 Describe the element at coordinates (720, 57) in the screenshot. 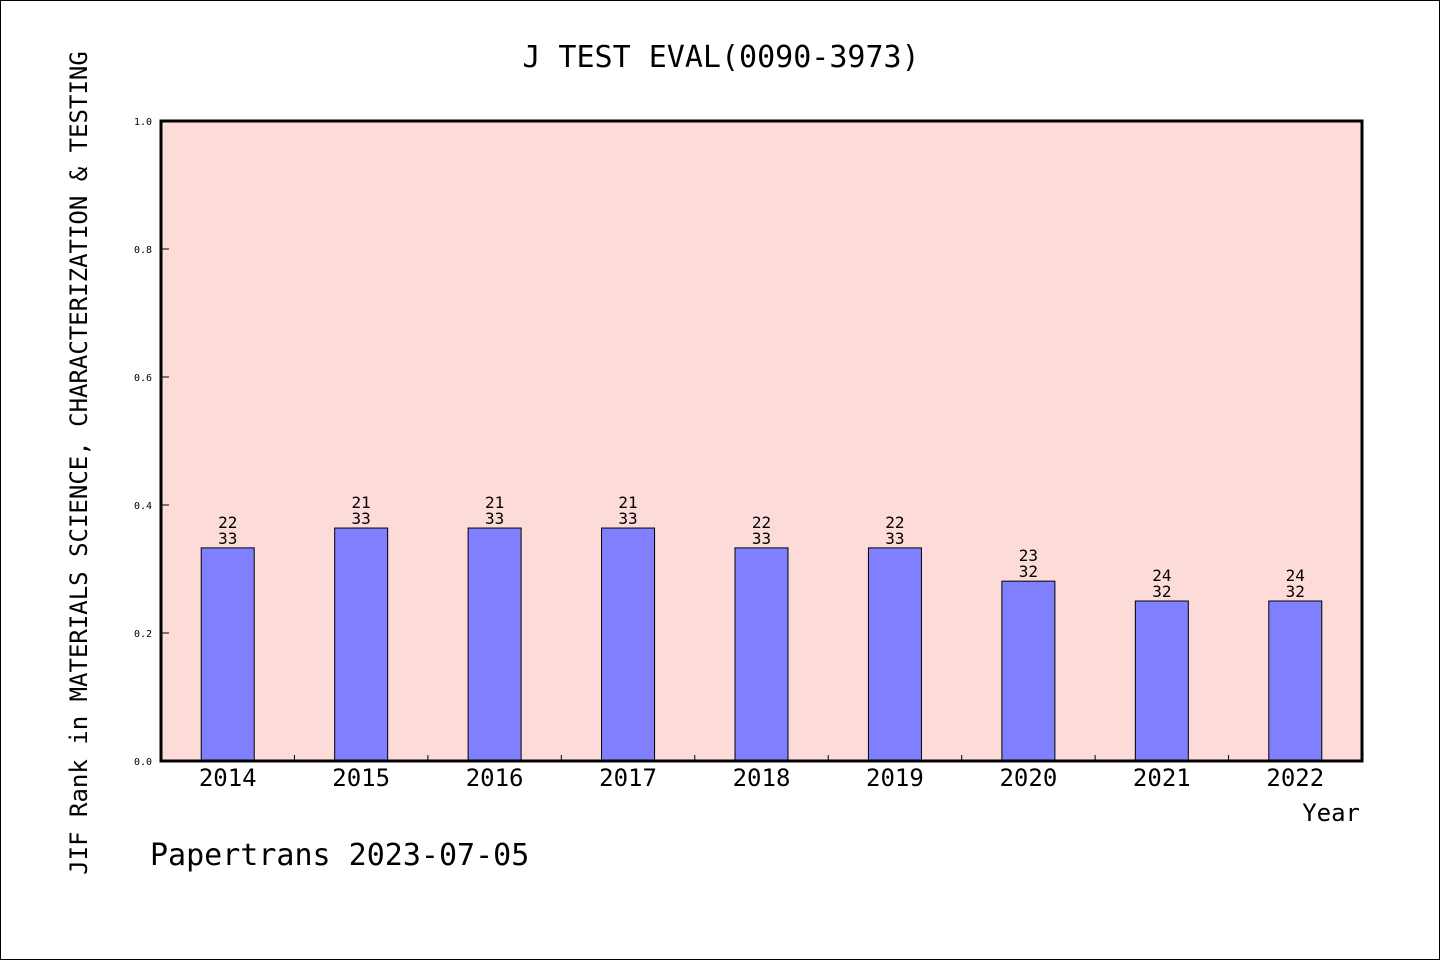

I see `chart-title: J TEST EVAL(0090-3973)` at that location.